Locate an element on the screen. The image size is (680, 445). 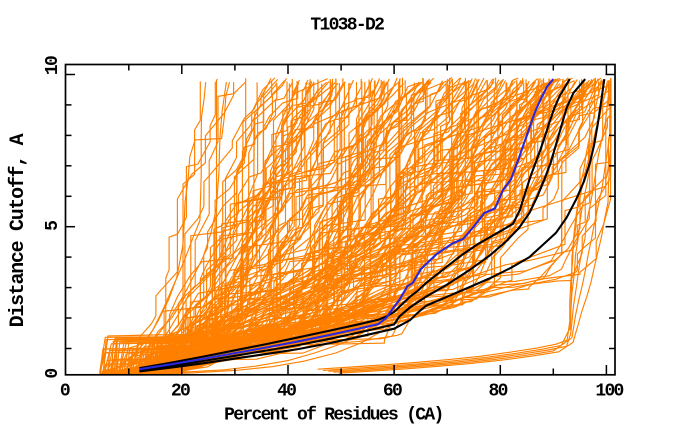
svg-text: 80 is located at coordinates (497, 392).